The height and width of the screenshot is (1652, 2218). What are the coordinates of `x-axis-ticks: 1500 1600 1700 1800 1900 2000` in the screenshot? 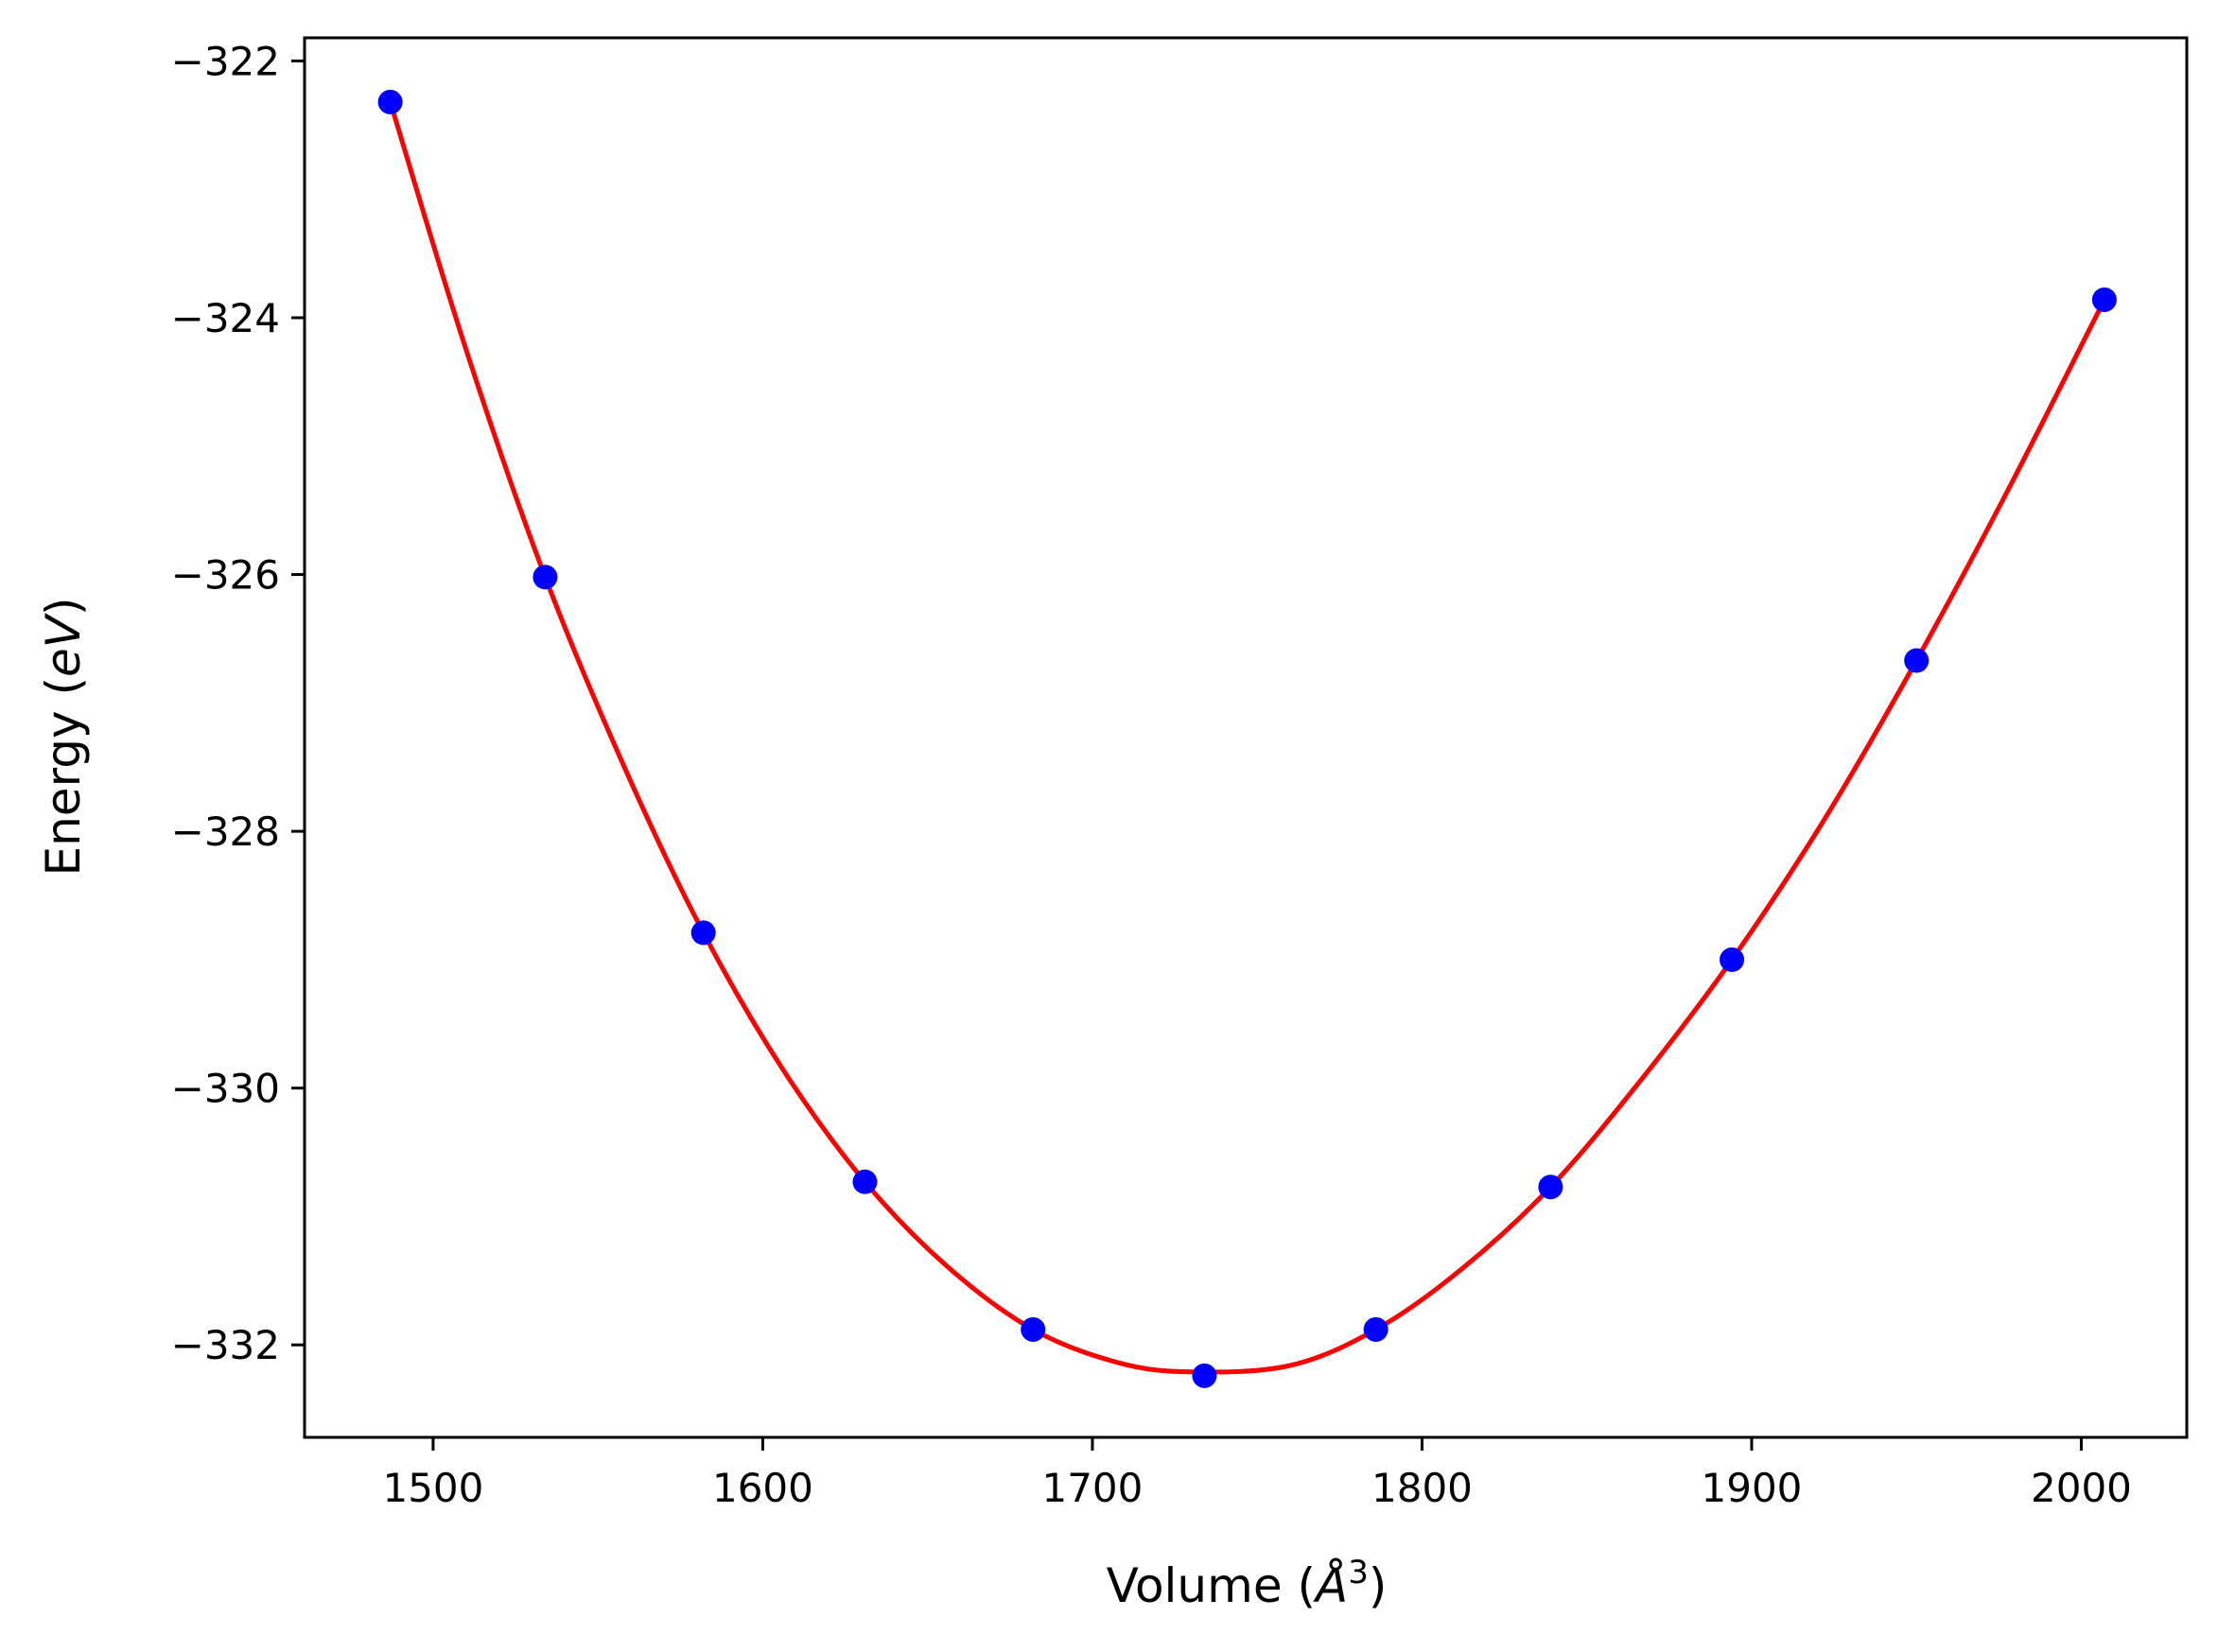 It's located at (1257, 1474).